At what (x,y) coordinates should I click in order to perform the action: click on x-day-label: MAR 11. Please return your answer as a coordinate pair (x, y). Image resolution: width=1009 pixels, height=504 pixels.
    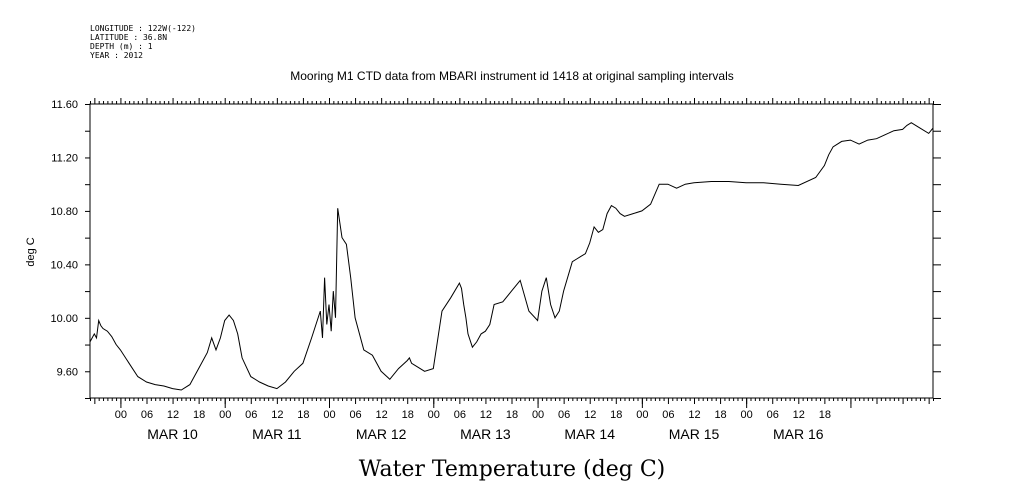
    Looking at the image, I should click on (277, 434).